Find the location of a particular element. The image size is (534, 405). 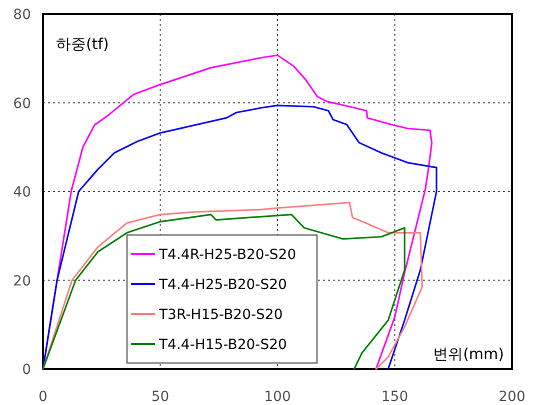

y-tick-label: 80 is located at coordinates (22, 15).